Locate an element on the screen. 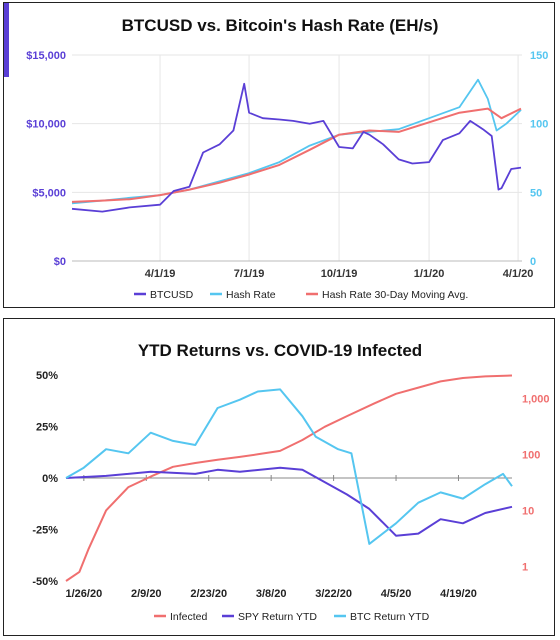 This screenshot has height=640, width=560. x-tick-label: 1/1/20 is located at coordinates (429, 274).